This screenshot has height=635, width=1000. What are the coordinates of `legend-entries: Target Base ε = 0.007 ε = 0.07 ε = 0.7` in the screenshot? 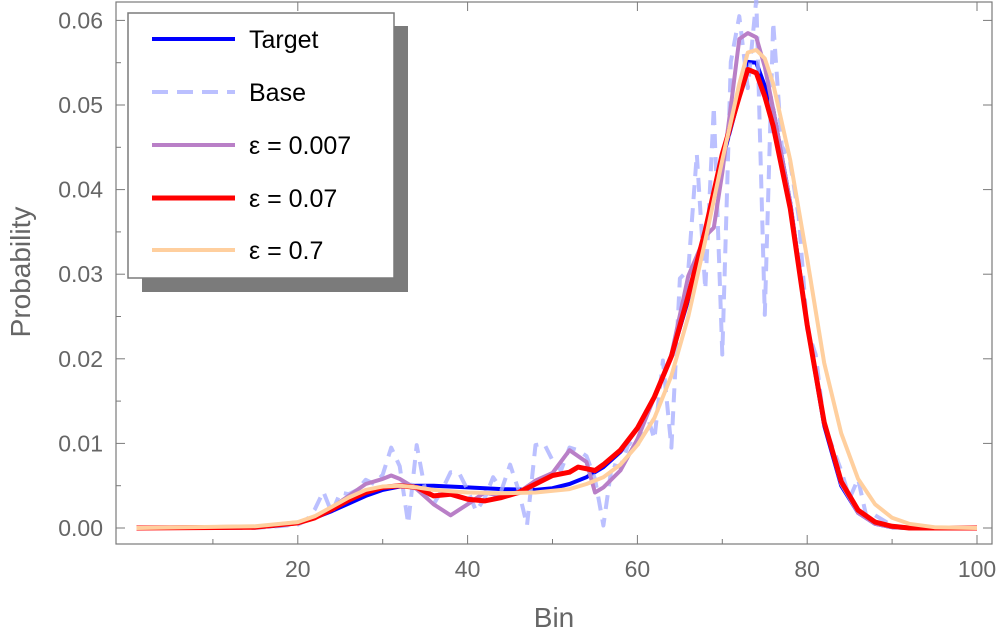 It's located at (251, 145).